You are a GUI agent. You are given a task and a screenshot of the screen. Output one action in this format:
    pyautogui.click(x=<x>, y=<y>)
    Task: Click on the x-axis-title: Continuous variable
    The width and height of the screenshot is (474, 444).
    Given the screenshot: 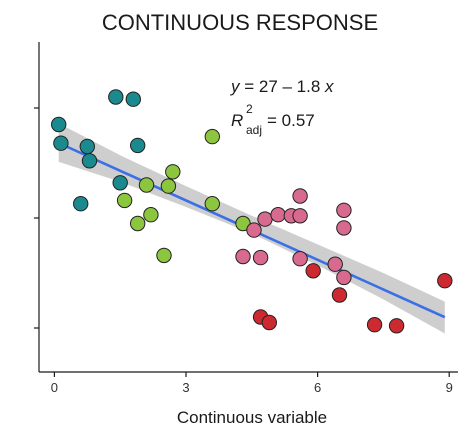 What is the action you would take?
    pyautogui.click(x=252, y=417)
    